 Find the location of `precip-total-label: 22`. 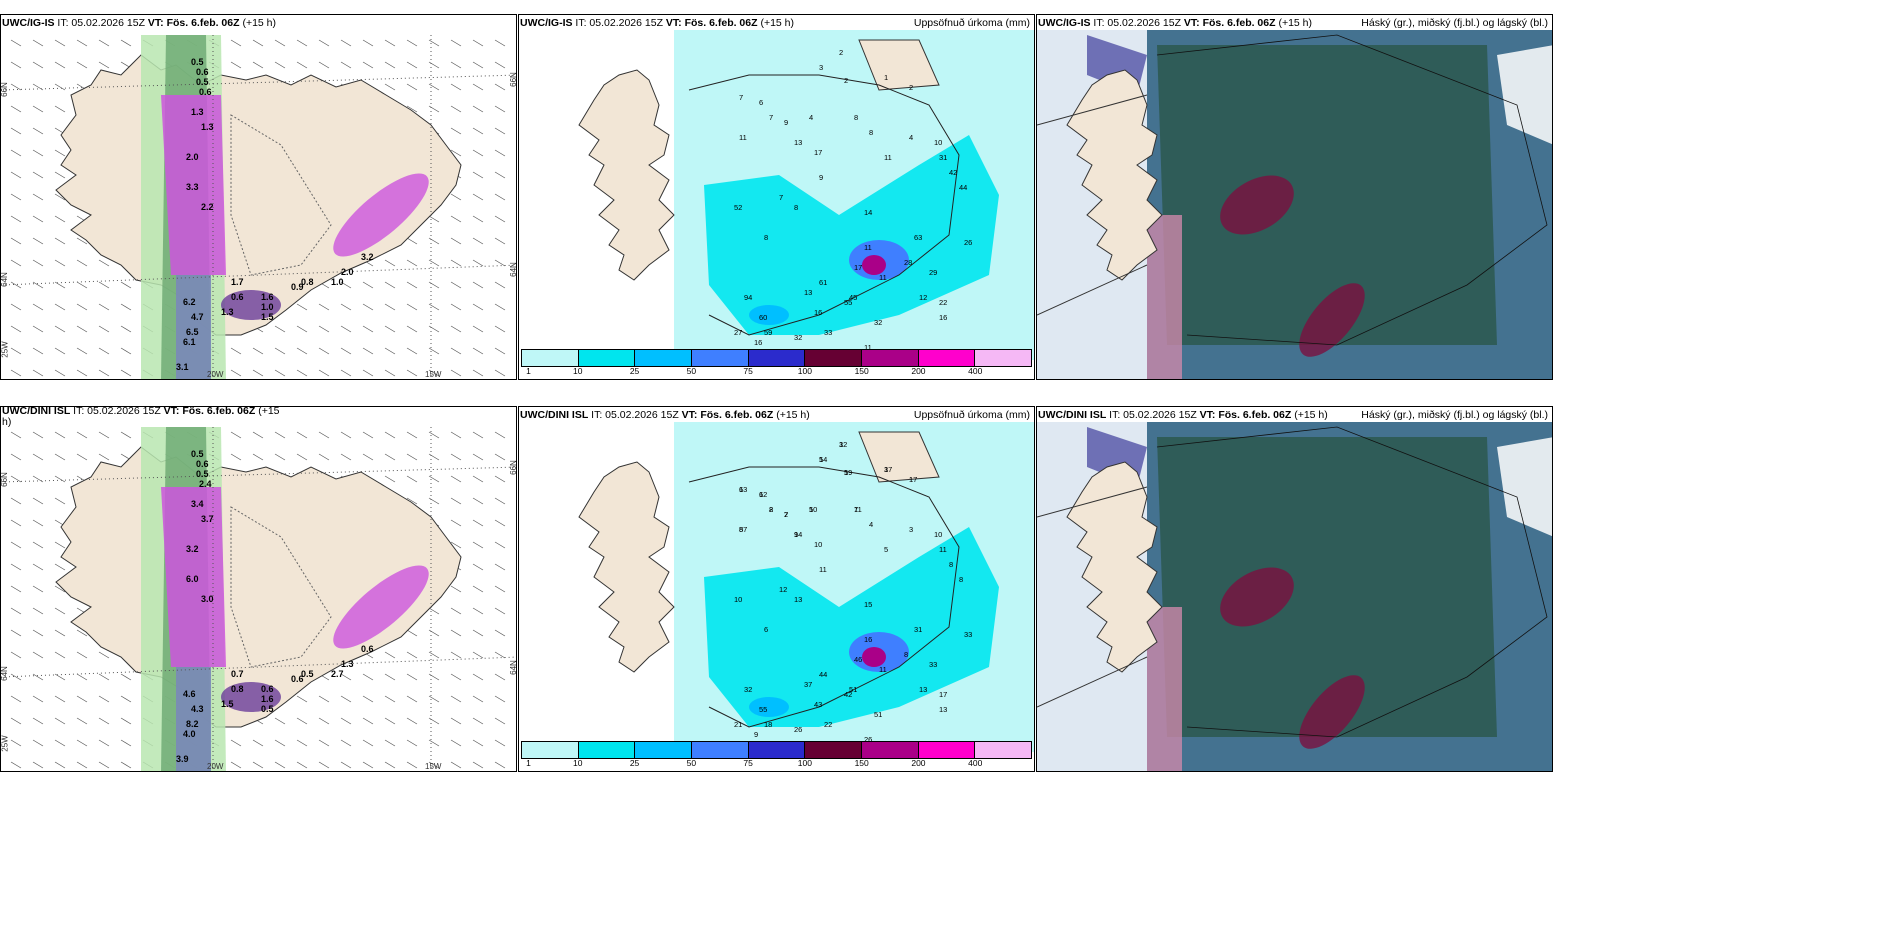

precip-total-label: 22 is located at coordinates (943, 302).